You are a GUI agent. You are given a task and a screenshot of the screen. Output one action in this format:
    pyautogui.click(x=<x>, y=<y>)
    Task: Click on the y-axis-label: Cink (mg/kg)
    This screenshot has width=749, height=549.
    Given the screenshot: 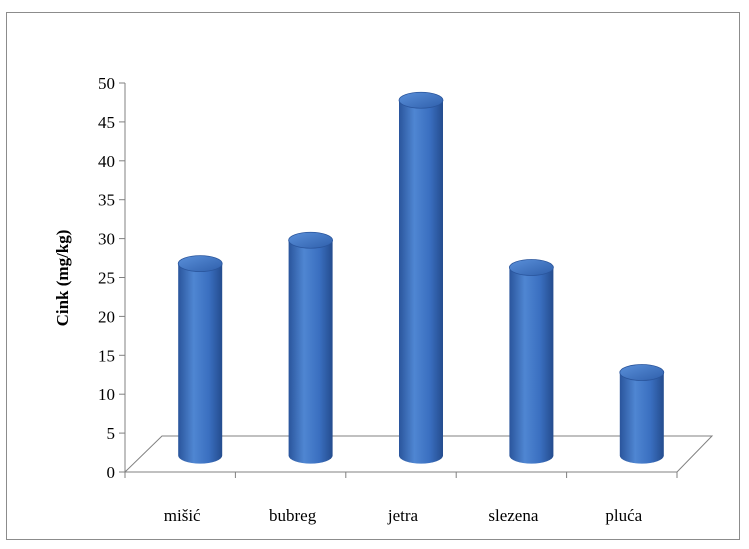 What is the action you would take?
    pyautogui.click(x=62, y=278)
    